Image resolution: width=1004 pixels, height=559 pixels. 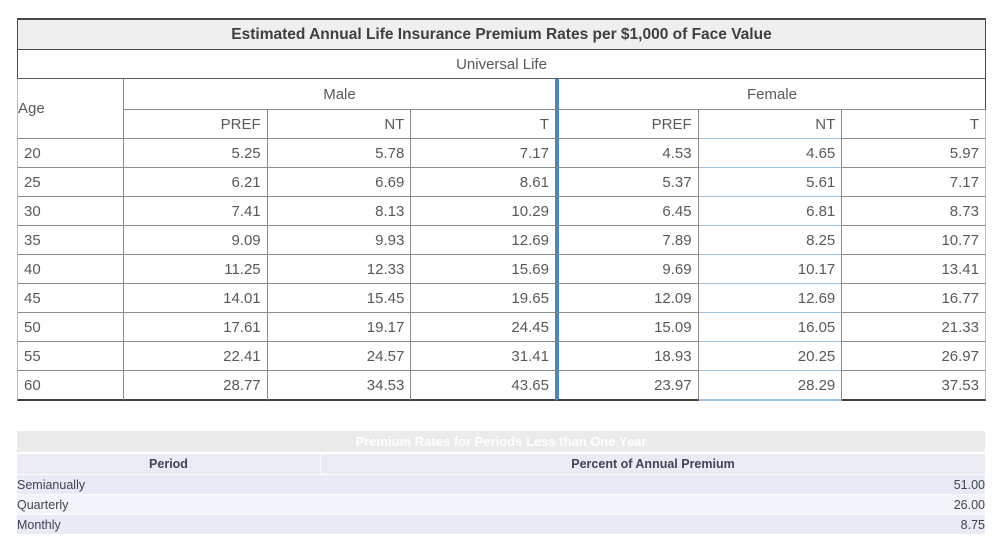 I want to click on male-pref-cell: 28.77, so click(x=196, y=386).